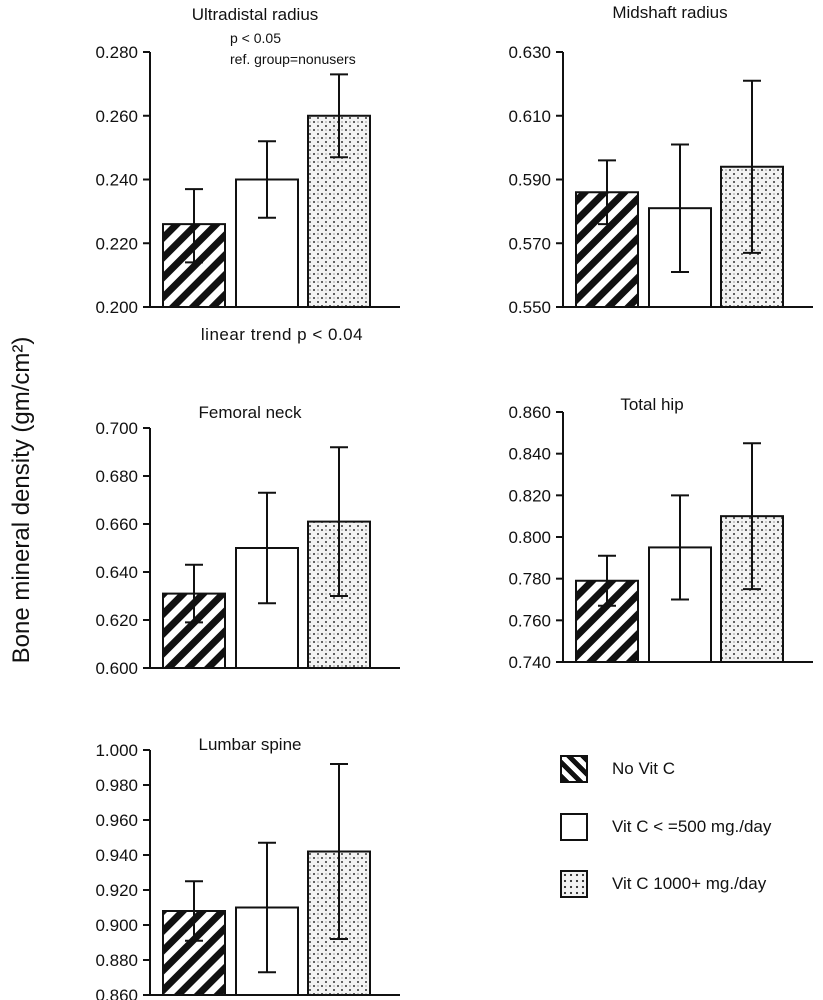 This screenshot has height=1000, width=823. Describe the element at coordinates (293, 59) in the screenshot. I see `annotation: ref. group=nonusers` at that location.